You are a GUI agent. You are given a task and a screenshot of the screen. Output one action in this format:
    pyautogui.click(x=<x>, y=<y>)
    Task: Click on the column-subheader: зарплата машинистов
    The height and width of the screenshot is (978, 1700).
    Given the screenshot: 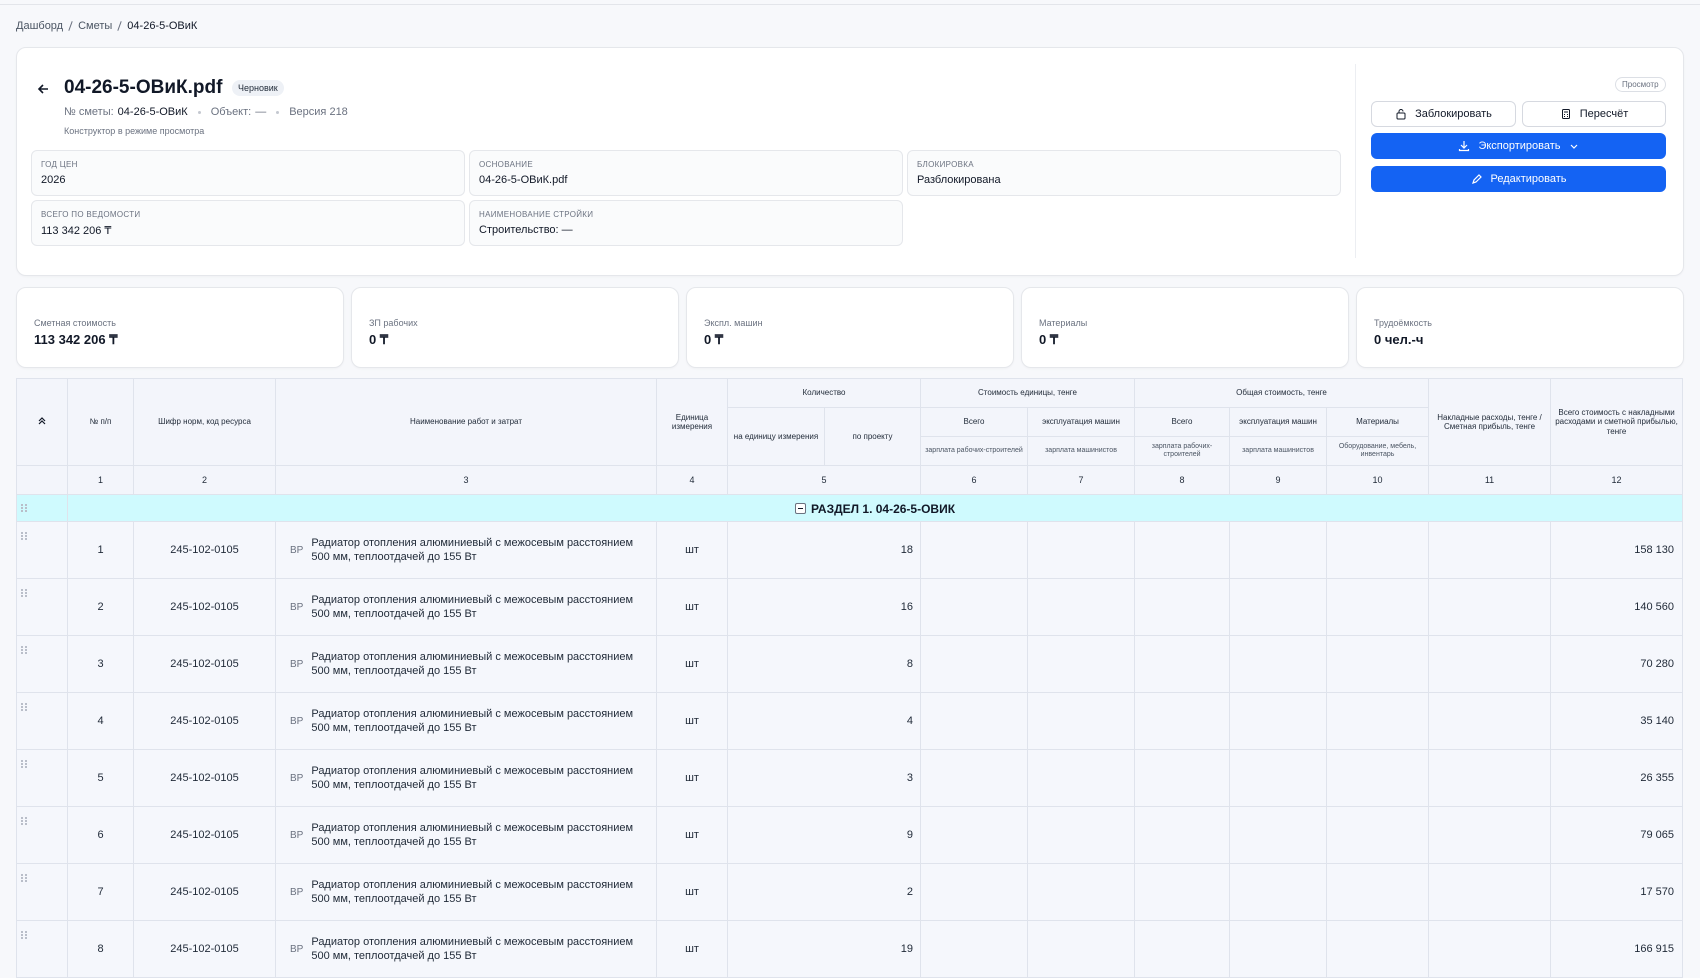 What is the action you would take?
    pyautogui.click(x=1278, y=451)
    